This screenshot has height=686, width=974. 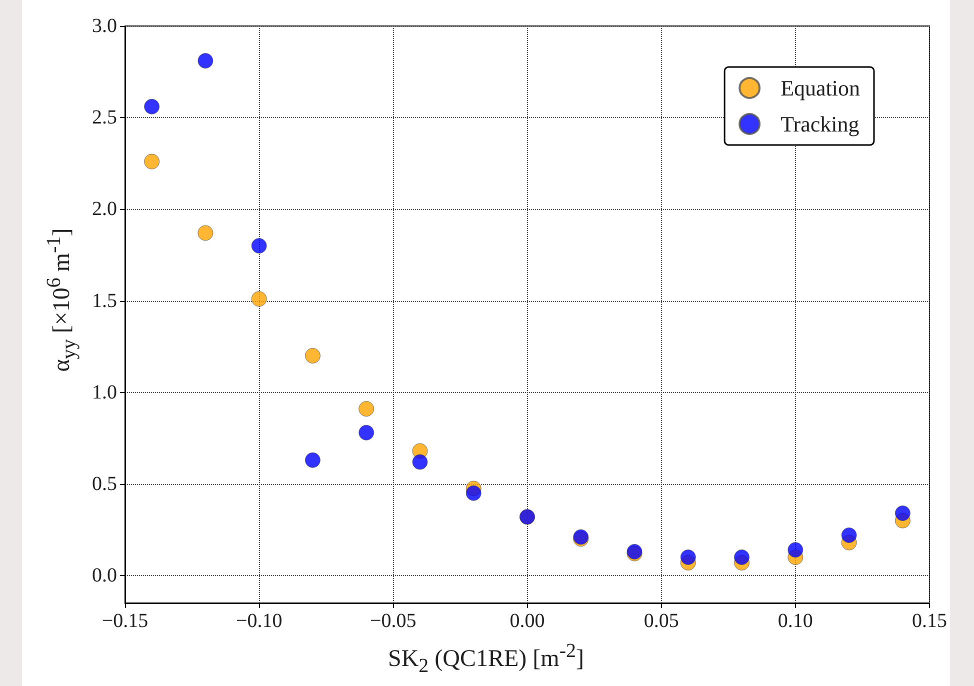 What do you see at coordinates (125, 621) in the screenshot?
I see `x-tick-label: −0.15` at bounding box center [125, 621].